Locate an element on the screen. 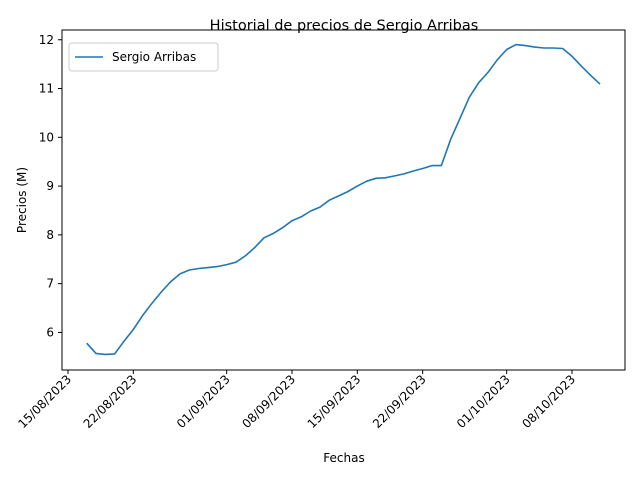  x-tick-label: 15/09/2023 is located at coordinates (334, 401).